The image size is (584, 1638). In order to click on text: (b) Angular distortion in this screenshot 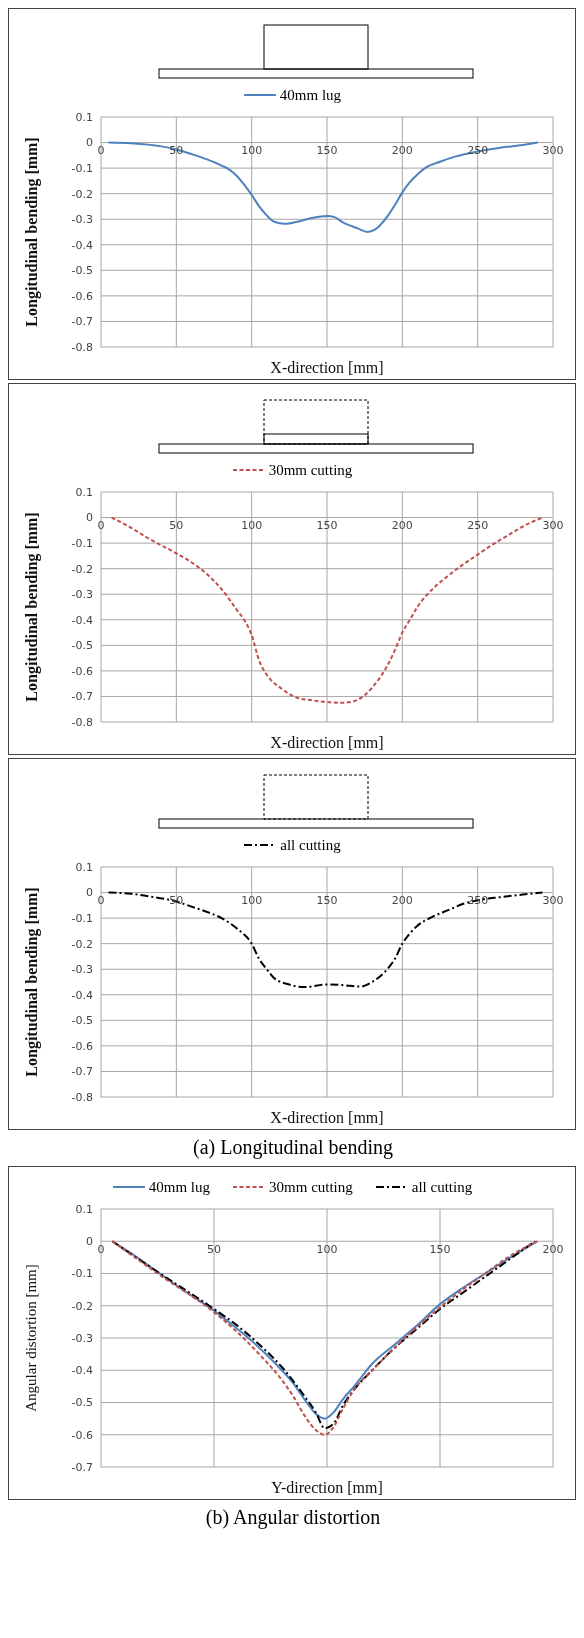, I will do `click(293, 1517)`.